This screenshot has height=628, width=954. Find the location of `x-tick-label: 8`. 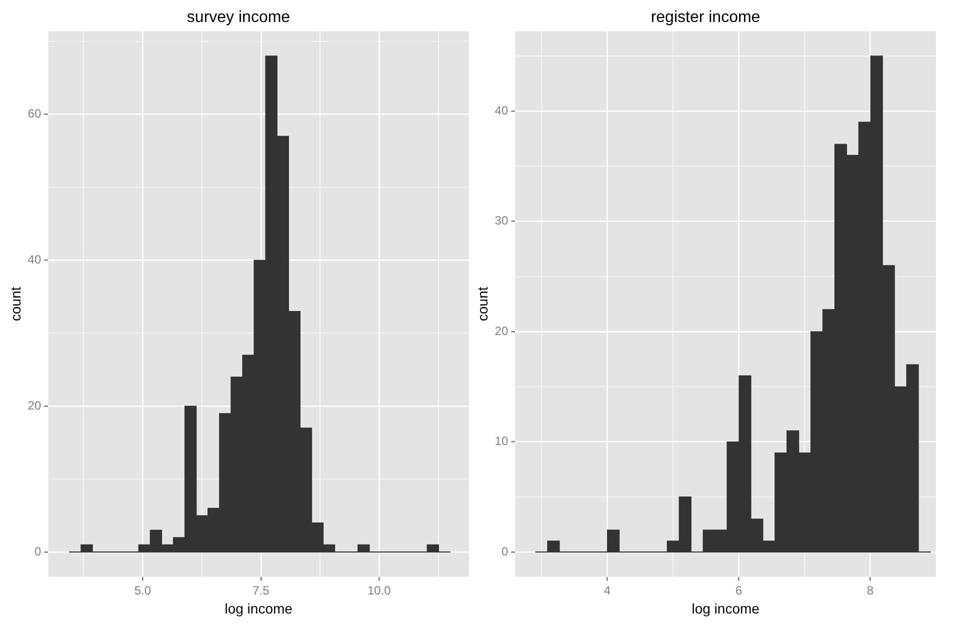

x-tick-label: 8 is located at coordinates (870, 590).